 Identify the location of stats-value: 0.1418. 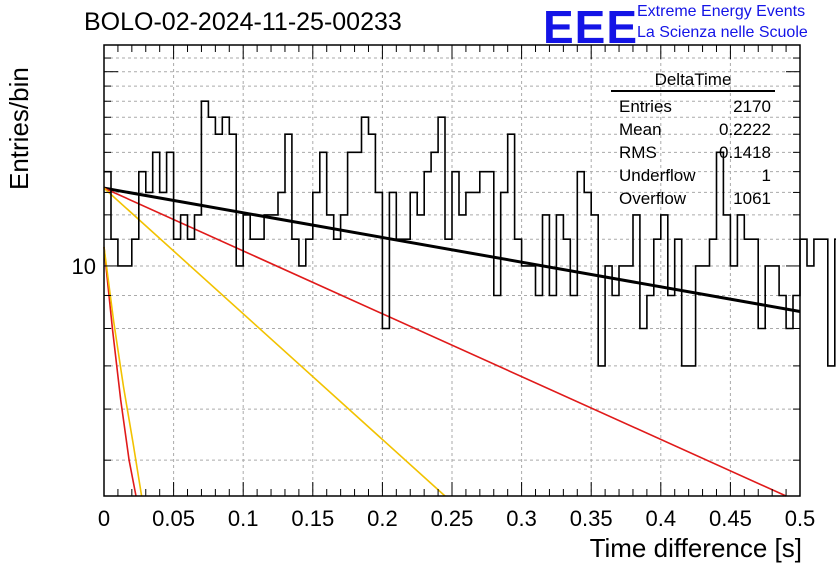
(745, 152).